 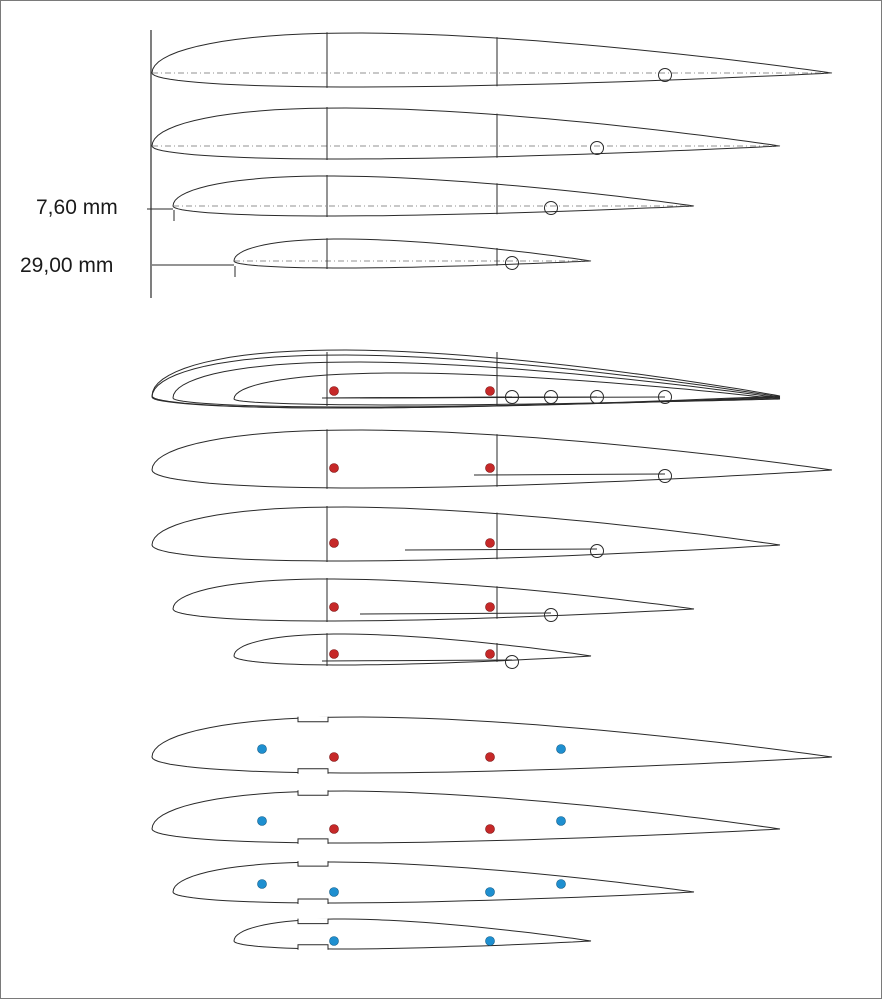 I want to click on outer-section-notched-rib-top-notch, so click(x=313, y=864).